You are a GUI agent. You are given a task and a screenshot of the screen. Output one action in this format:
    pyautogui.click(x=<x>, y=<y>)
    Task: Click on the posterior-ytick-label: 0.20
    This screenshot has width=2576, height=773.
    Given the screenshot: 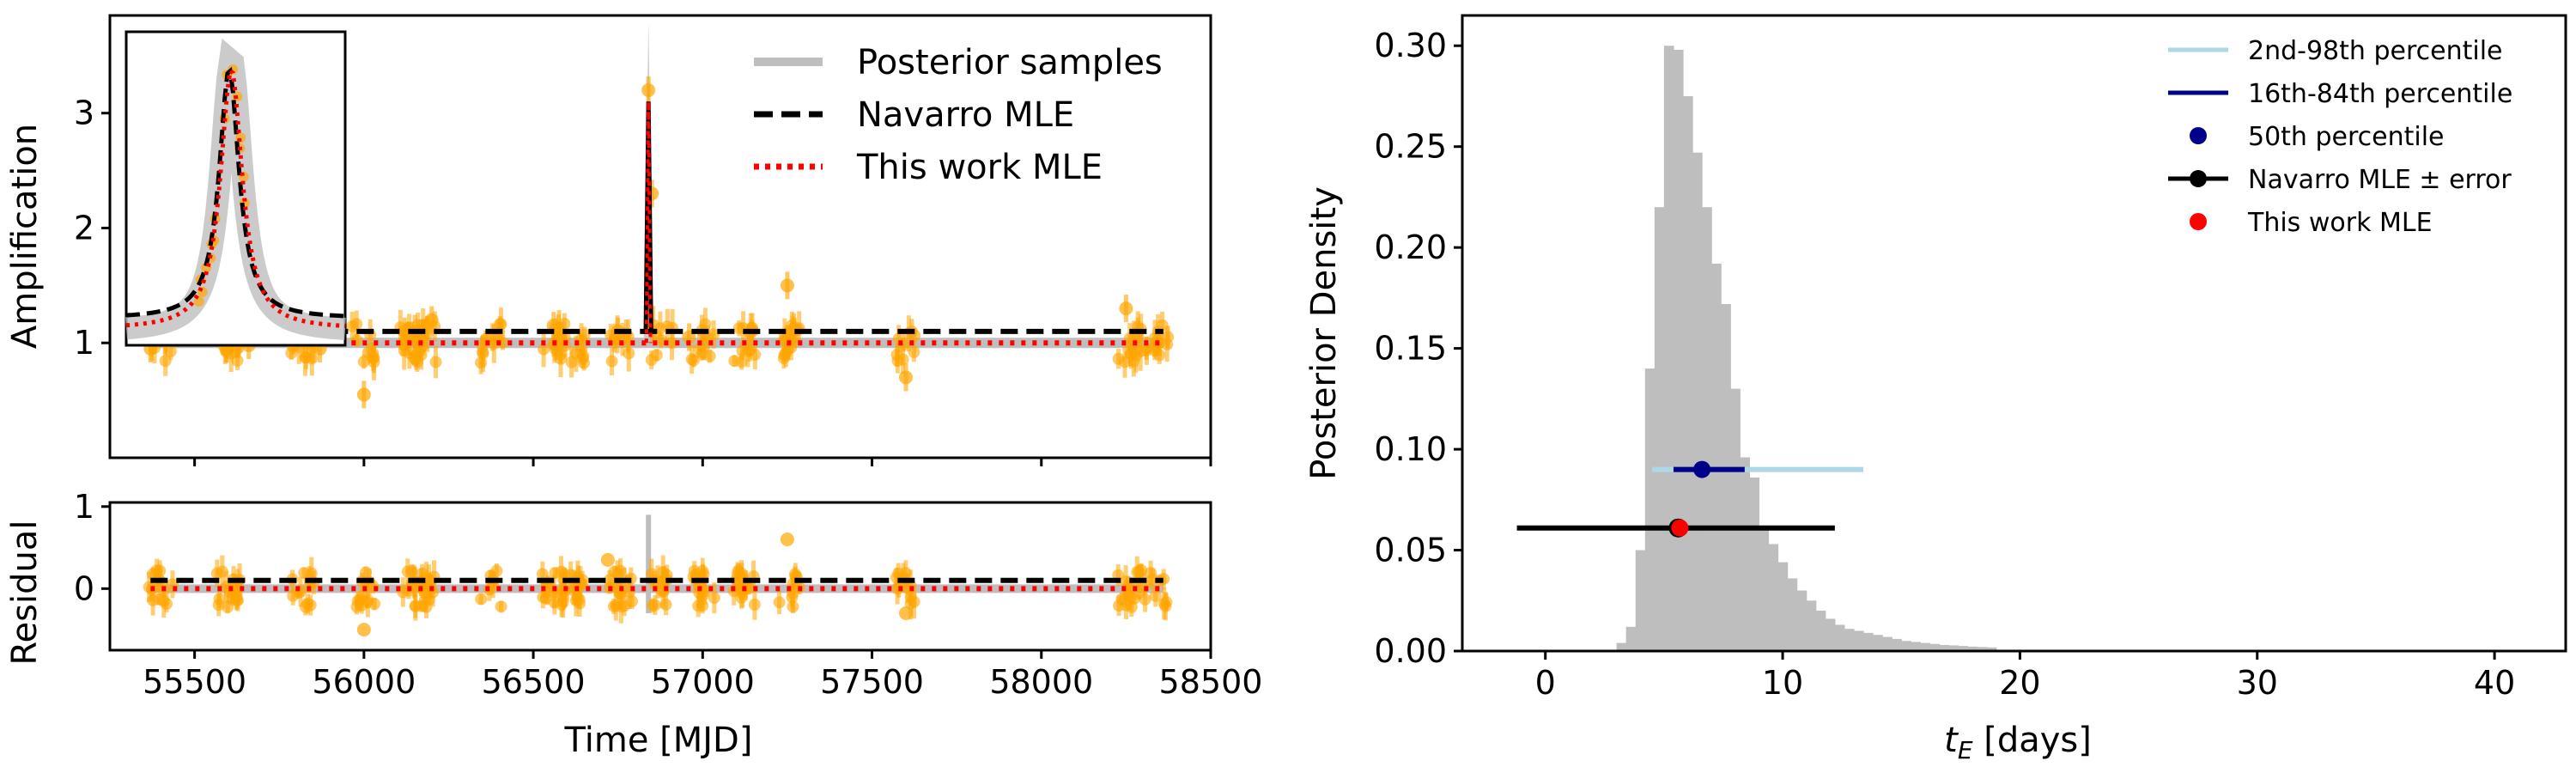 What is the action you would take?
    pyautogui.click(x=1411, y=247)
    